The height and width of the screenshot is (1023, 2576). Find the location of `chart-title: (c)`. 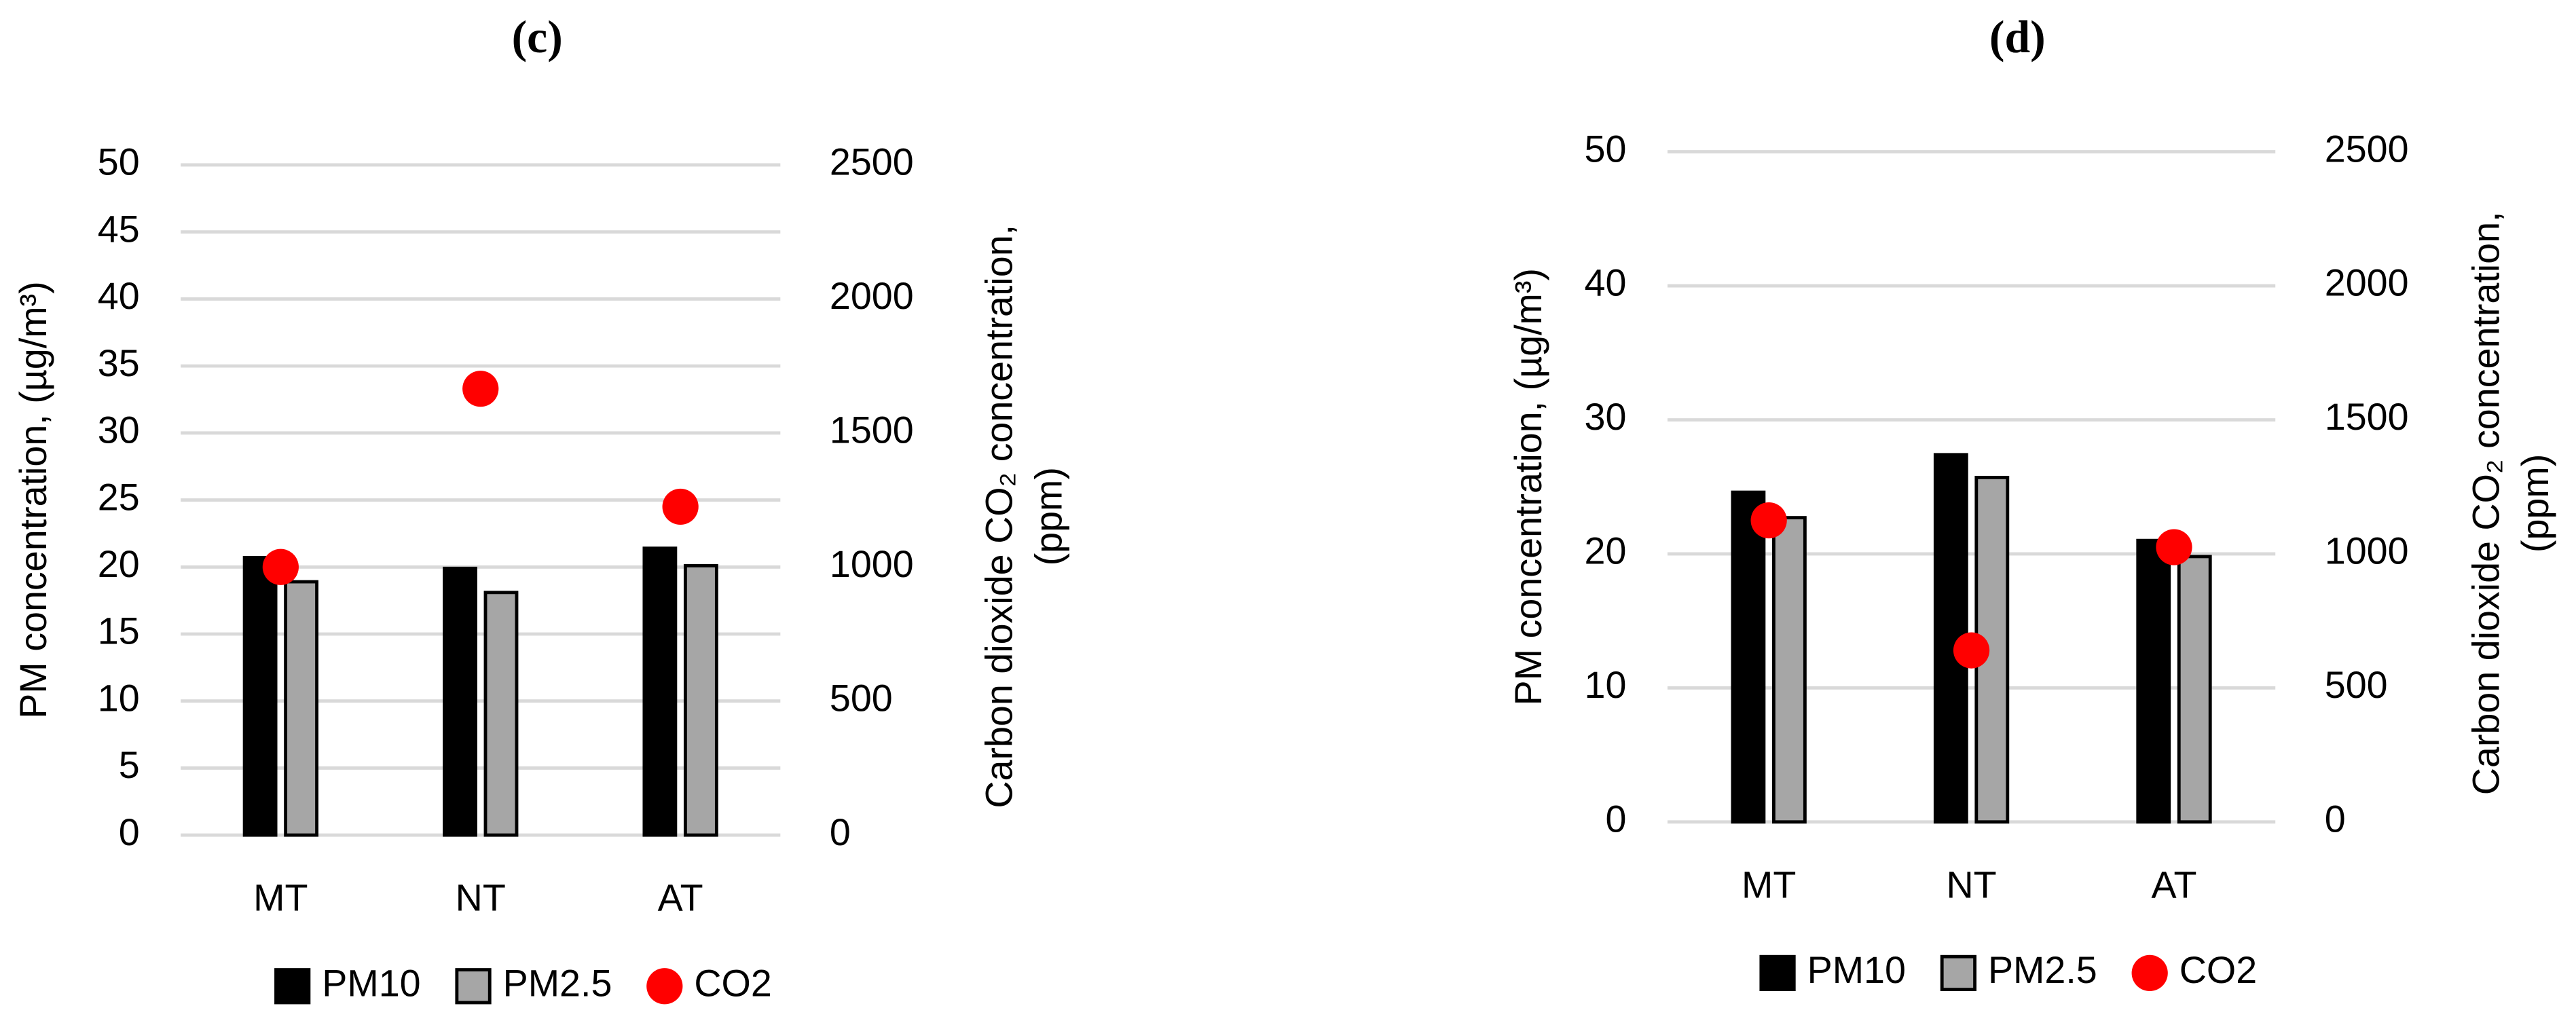

chart-title: (c) is located at coordinates (537, 37).